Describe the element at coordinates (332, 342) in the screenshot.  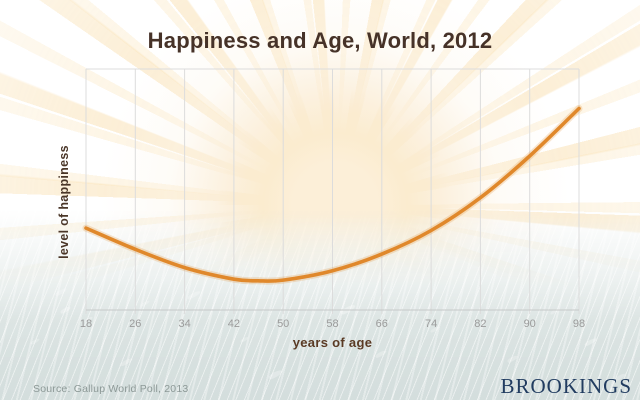
I see `x-axis-label: years of age` at that location.